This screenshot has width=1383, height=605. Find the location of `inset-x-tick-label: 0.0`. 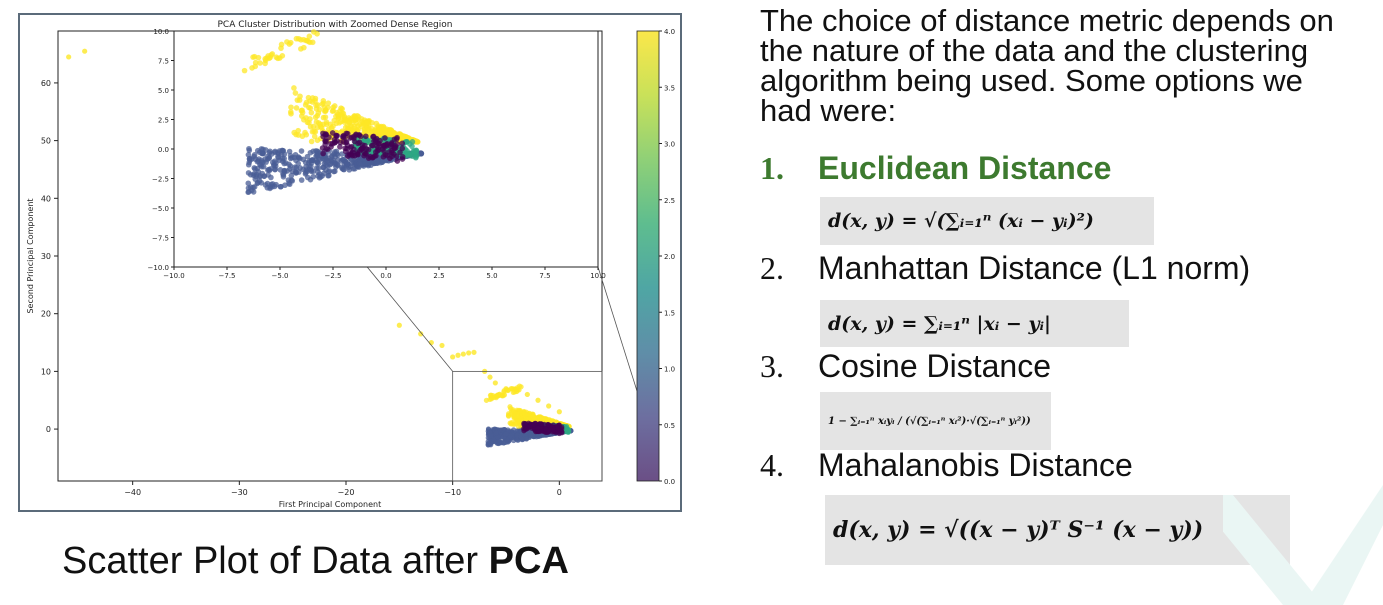

inset-x-tick-label: 0.0 is located at coordinates (385, 276).